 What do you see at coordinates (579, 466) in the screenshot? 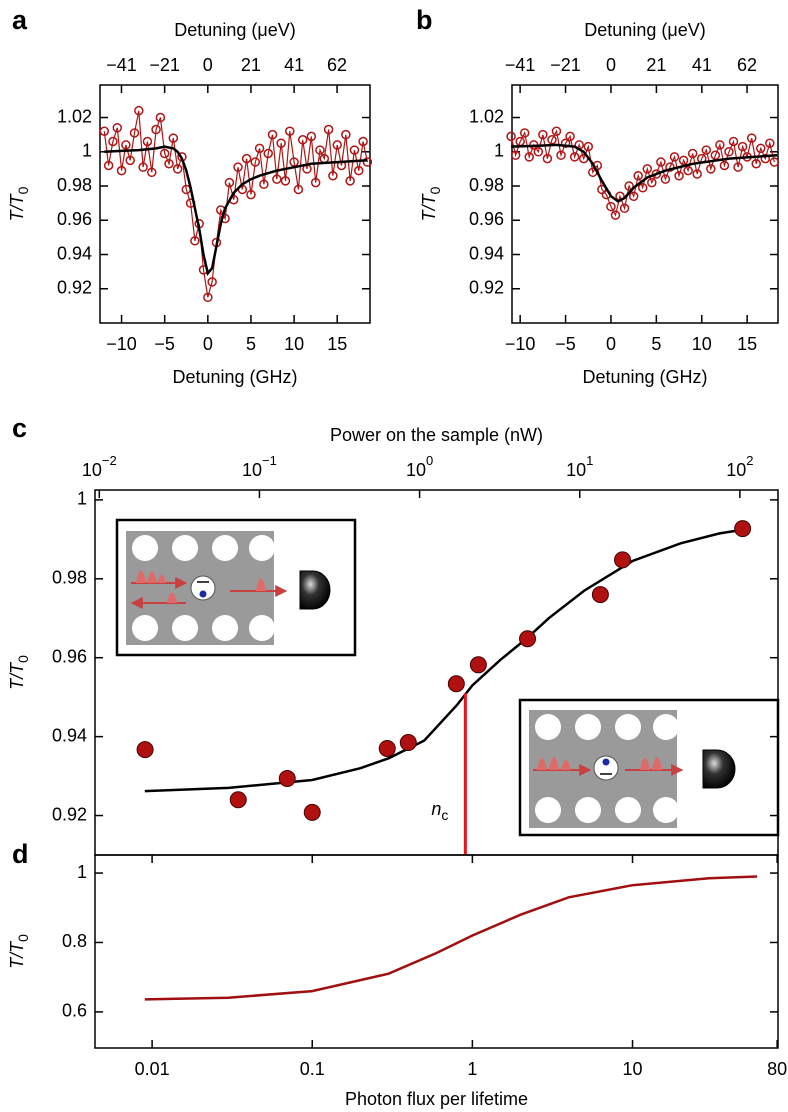
I see `tick-label: 10¹` at bounding box center [579, 466].